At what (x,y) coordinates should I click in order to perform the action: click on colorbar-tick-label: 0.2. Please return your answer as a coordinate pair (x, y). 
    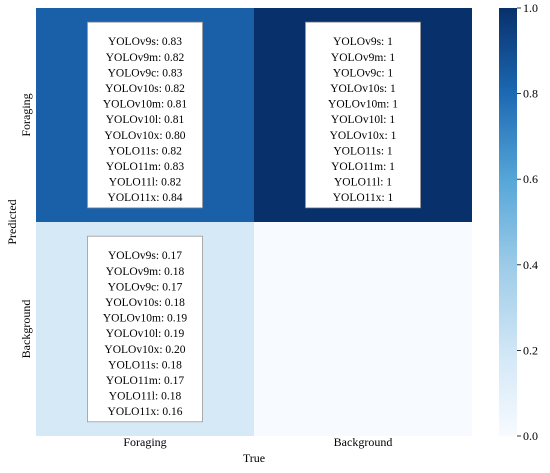
    Looking at the image, I should click on (530, 350).